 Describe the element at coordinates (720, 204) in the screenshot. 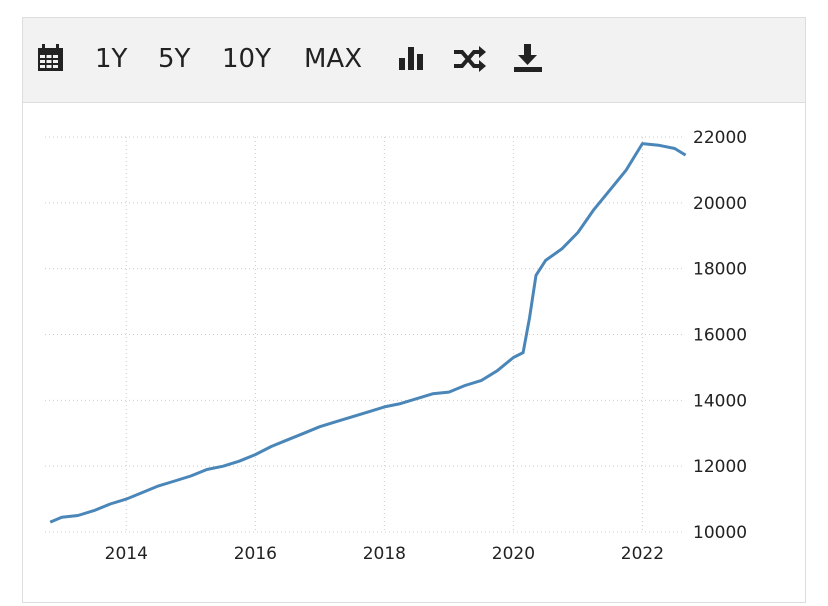

I see `y-tick-label: 20000` at that location.